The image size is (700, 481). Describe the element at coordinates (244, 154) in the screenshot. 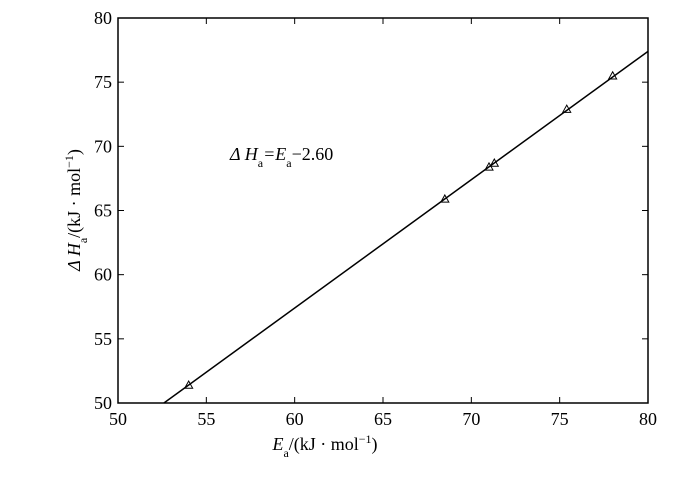

I see `equation-annotation-part: Δ H` at that location.